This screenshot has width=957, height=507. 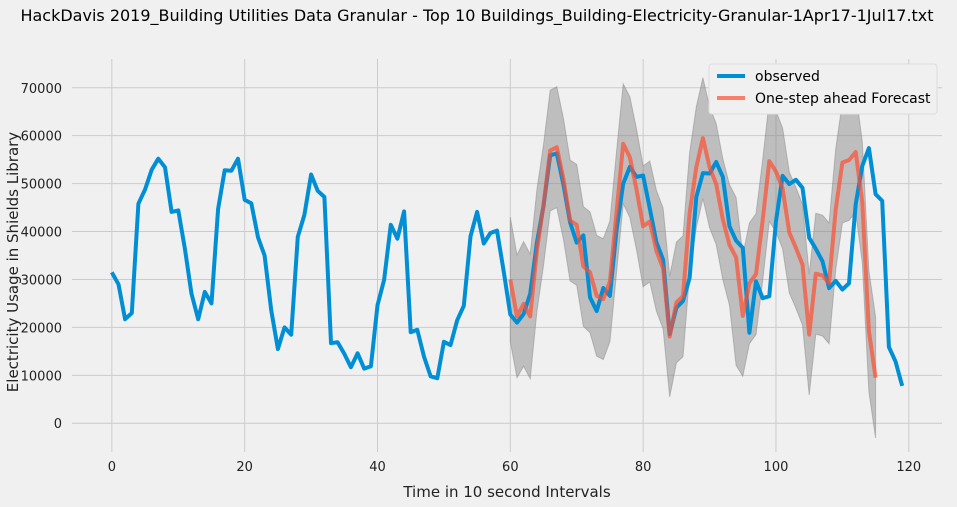 I want to click on x-tick-label: 60, so click(x=510, y=467).